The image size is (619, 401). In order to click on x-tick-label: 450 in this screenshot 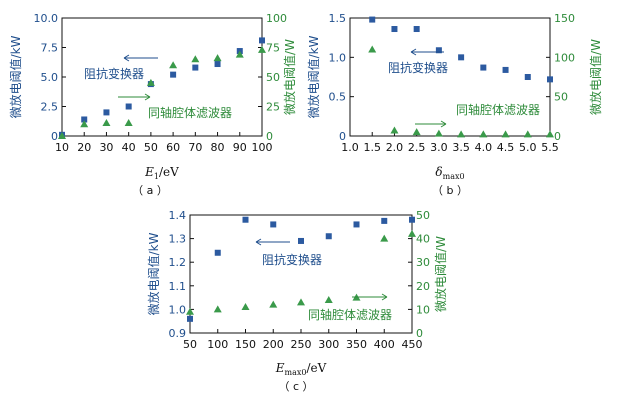, I will do `click(412, 344)`.